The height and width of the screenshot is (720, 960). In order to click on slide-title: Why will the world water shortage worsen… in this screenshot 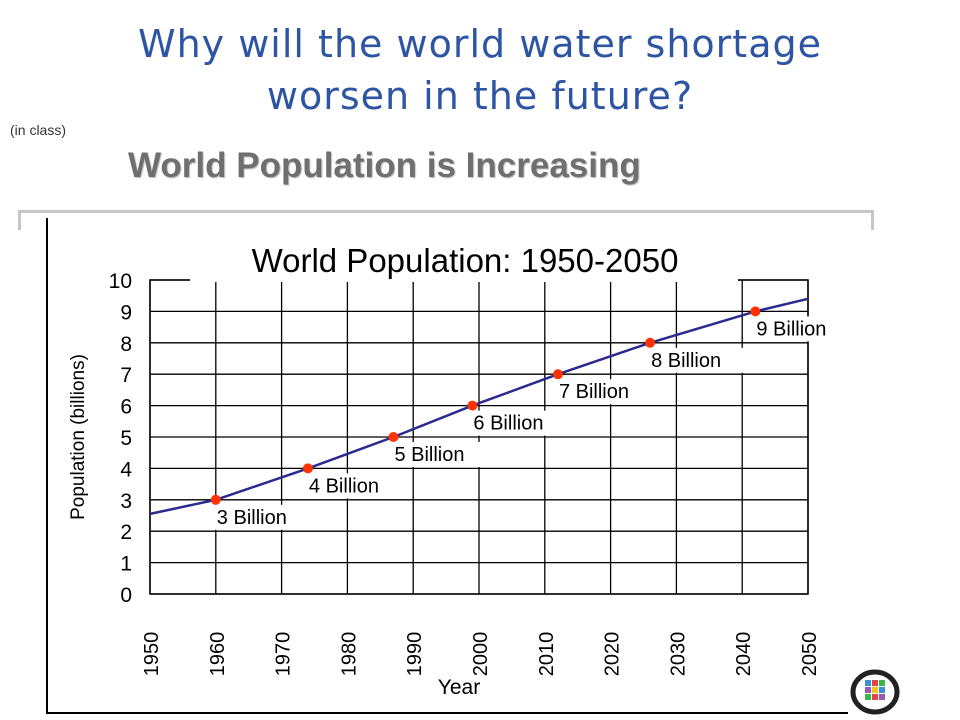, I will do `click(480, 70)`.